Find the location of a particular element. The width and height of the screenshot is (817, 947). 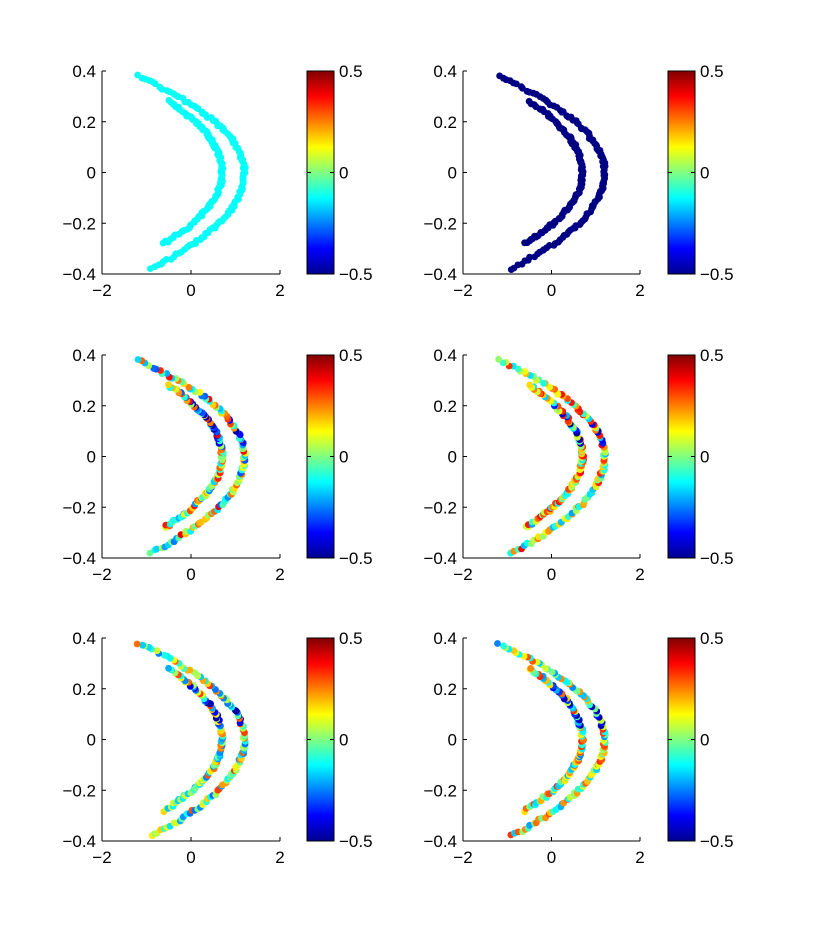

panel-top-right: −2 0 2 0.4 0.2 0 −0.2 −0.4 0.5 0 −0.5 is located at coordinates (578, 181).